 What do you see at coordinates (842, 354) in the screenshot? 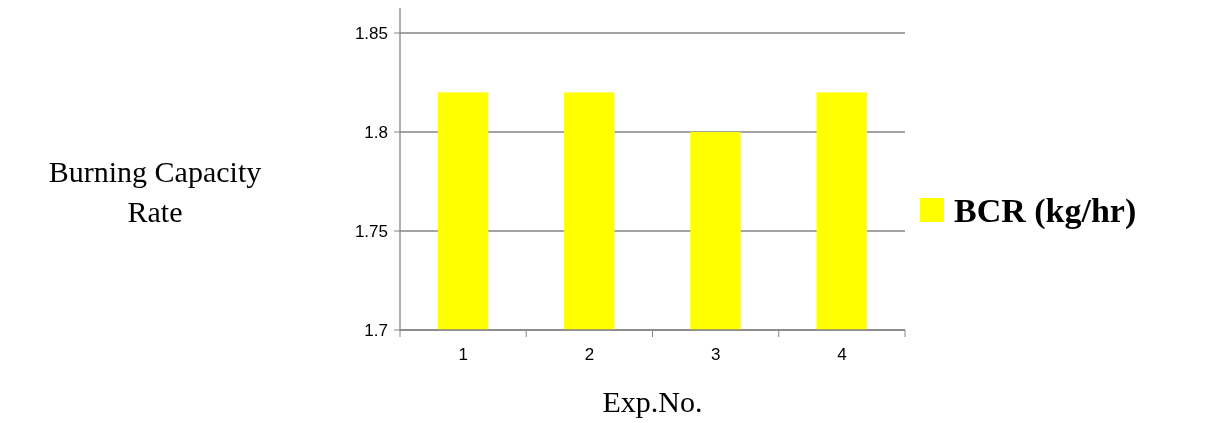
I see `x-tick-label: 4` at bounding box center [842, 354].